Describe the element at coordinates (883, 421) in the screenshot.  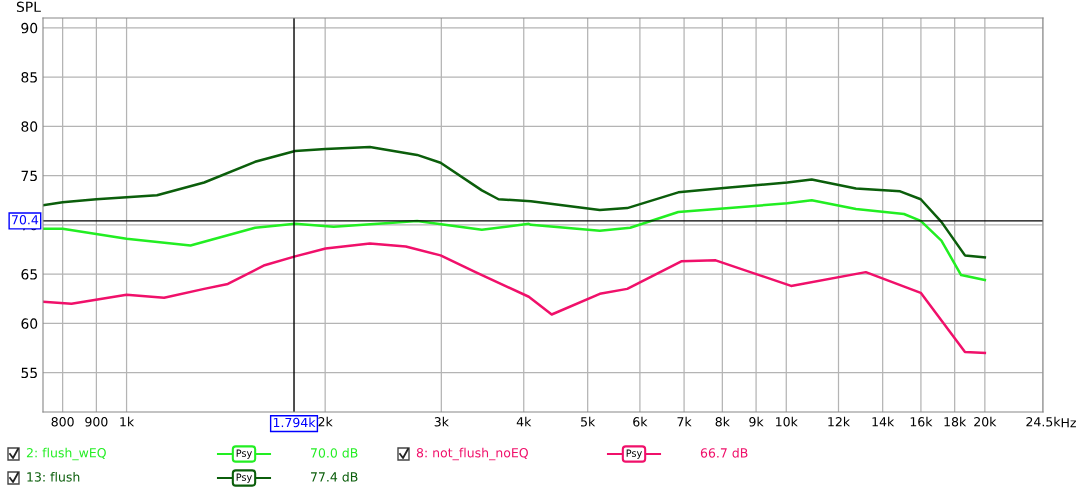
I see `x-tick-label: 14k` at that location.